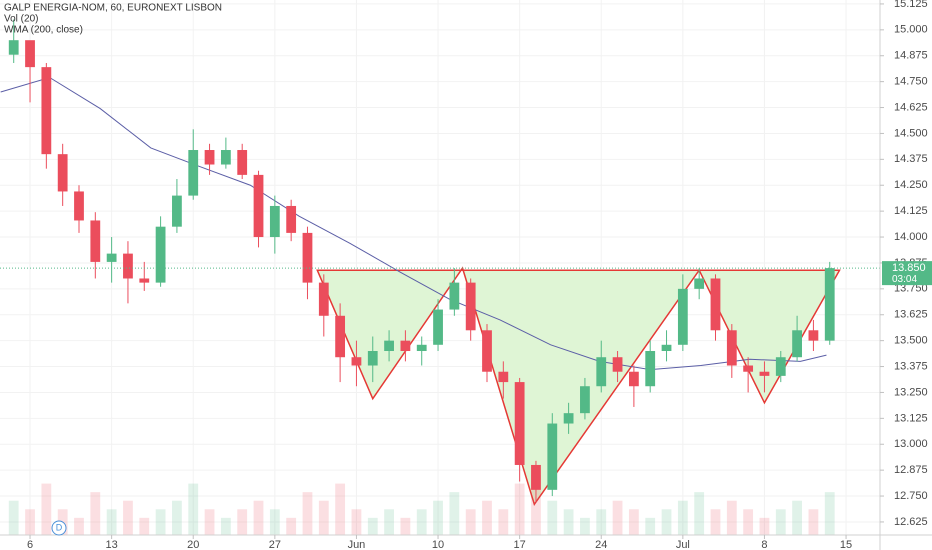  I want to click on y-tick-label: 12.750, so click(911, 496).